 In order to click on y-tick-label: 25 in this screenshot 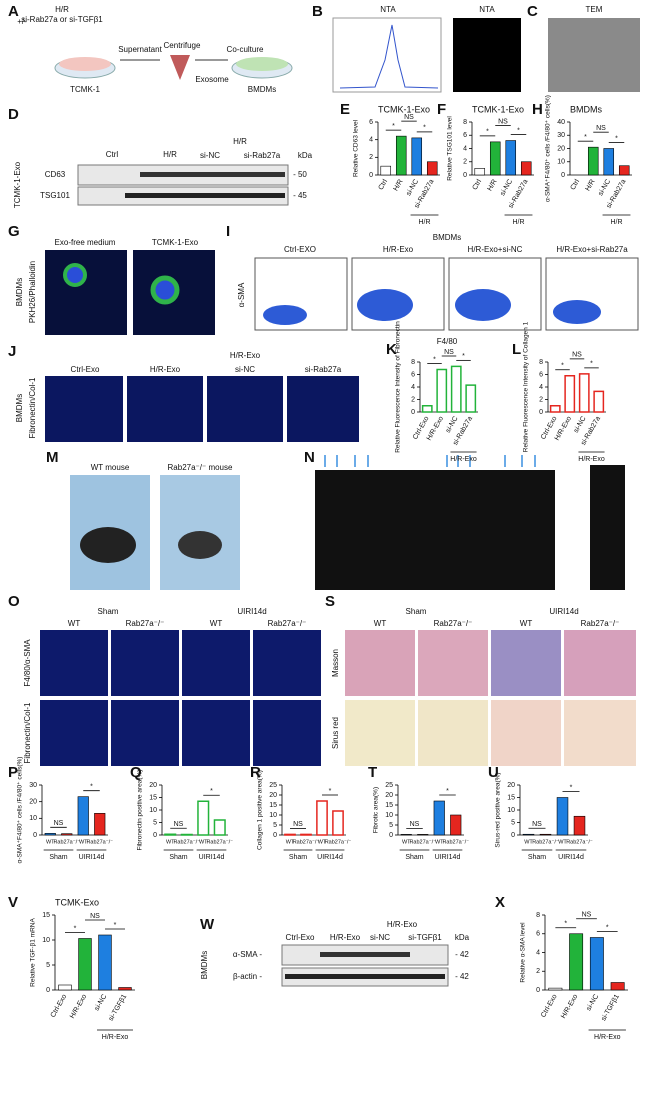, I will do `click(389, 785)`.